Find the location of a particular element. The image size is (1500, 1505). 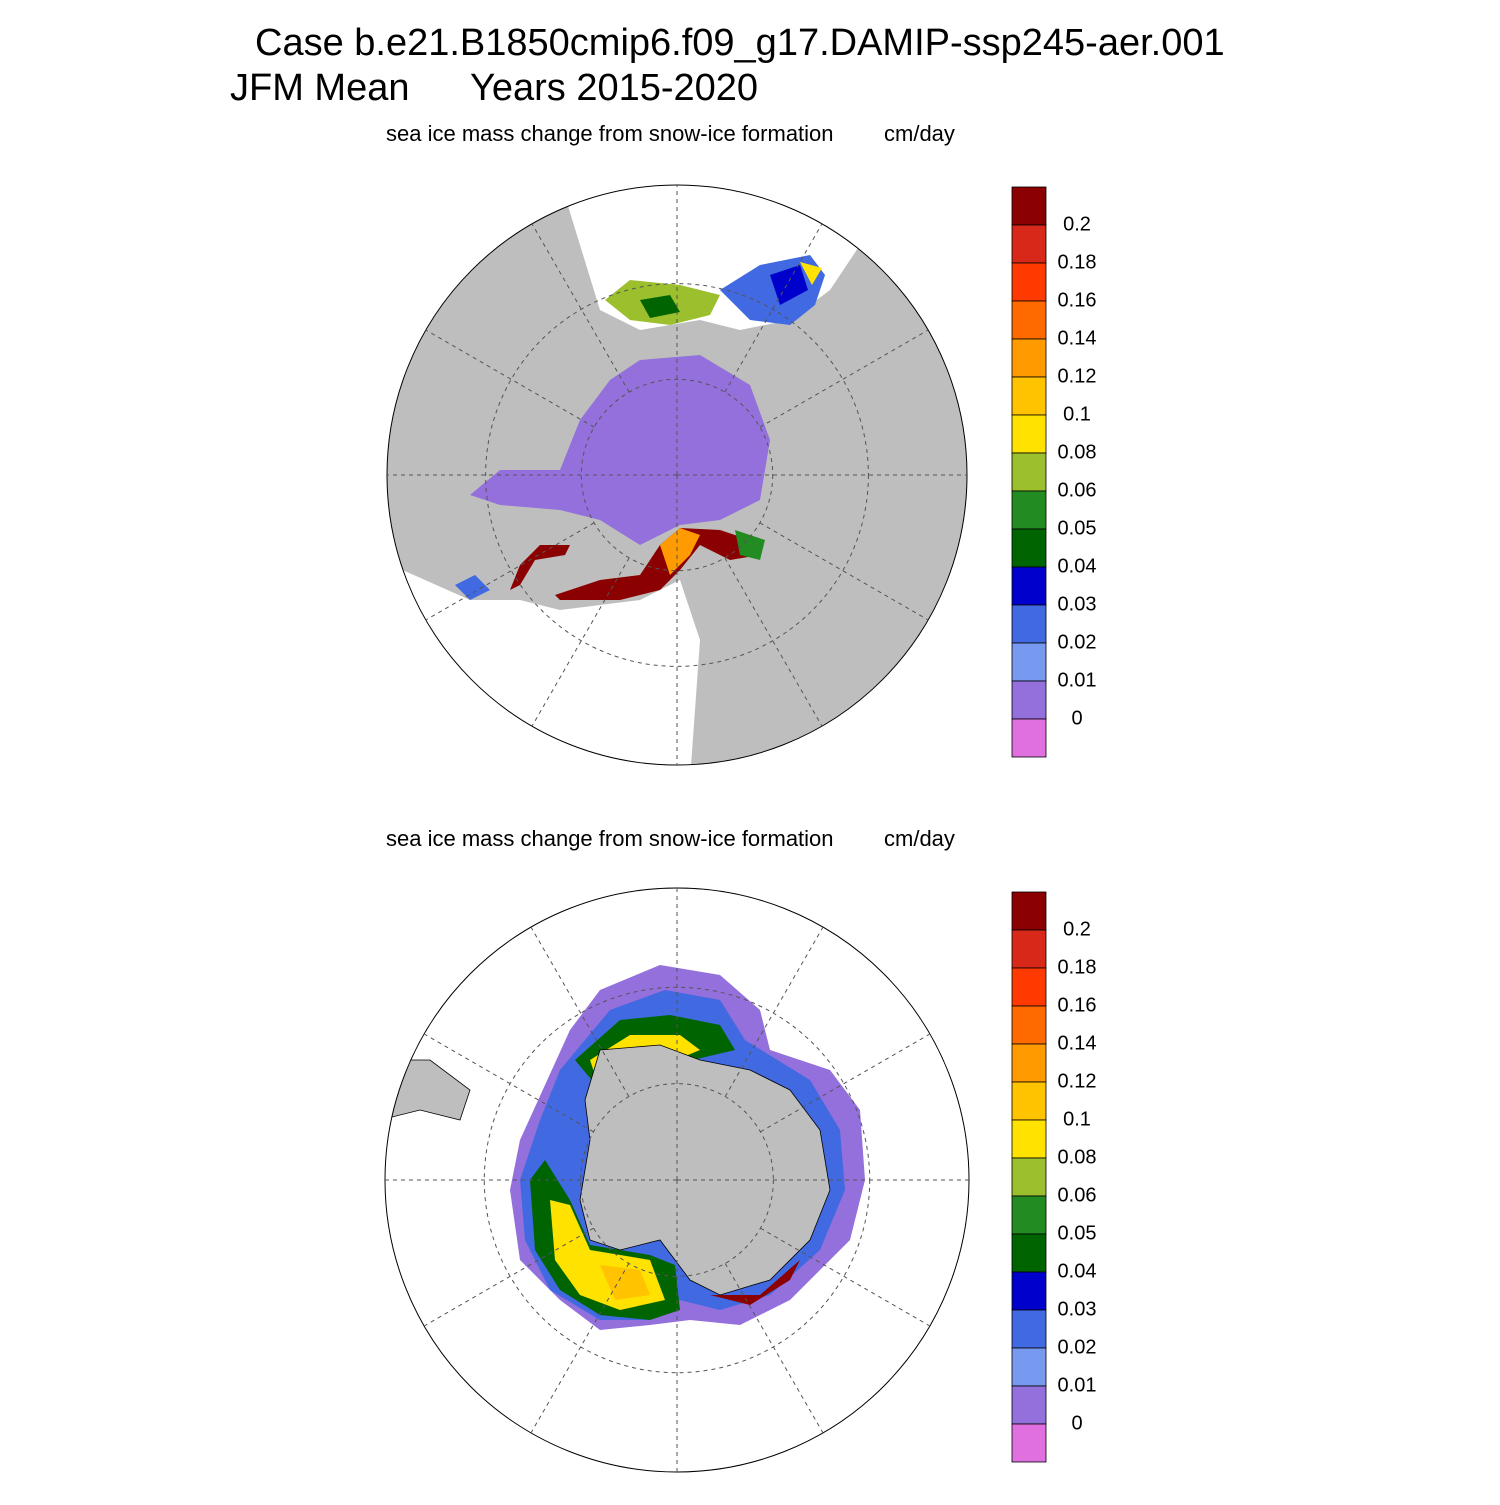

season-title: JFM Mean is located at coordinates (319, 88).